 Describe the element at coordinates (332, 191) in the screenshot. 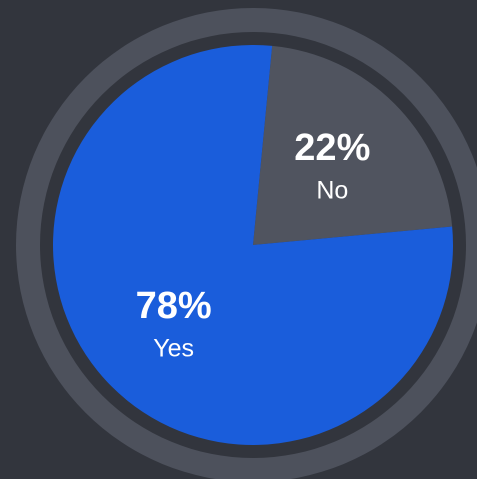

I see `slice-category-label: No` at that location.